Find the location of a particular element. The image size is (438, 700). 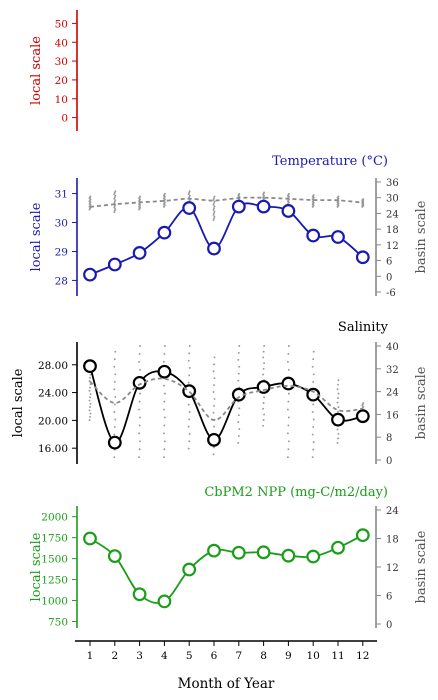

basin-mean-line is located at coordinates (226, 202).